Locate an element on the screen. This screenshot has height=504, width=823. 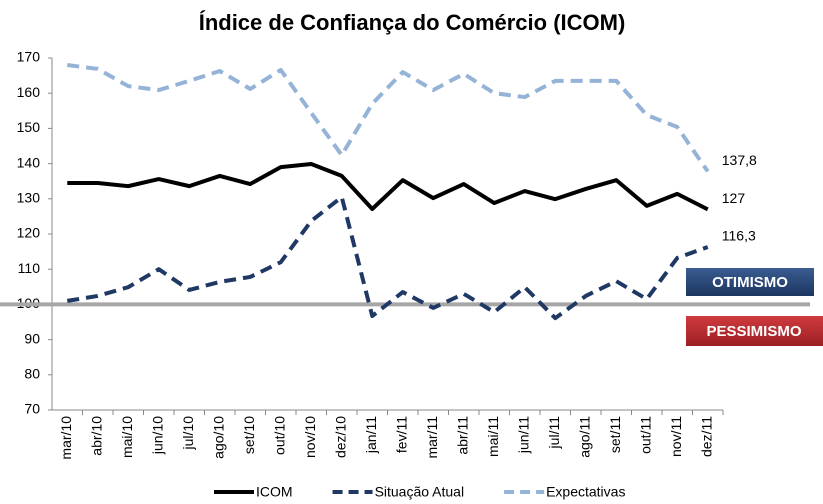
y-tick-label: 90 is located at coordinates (32, 338).